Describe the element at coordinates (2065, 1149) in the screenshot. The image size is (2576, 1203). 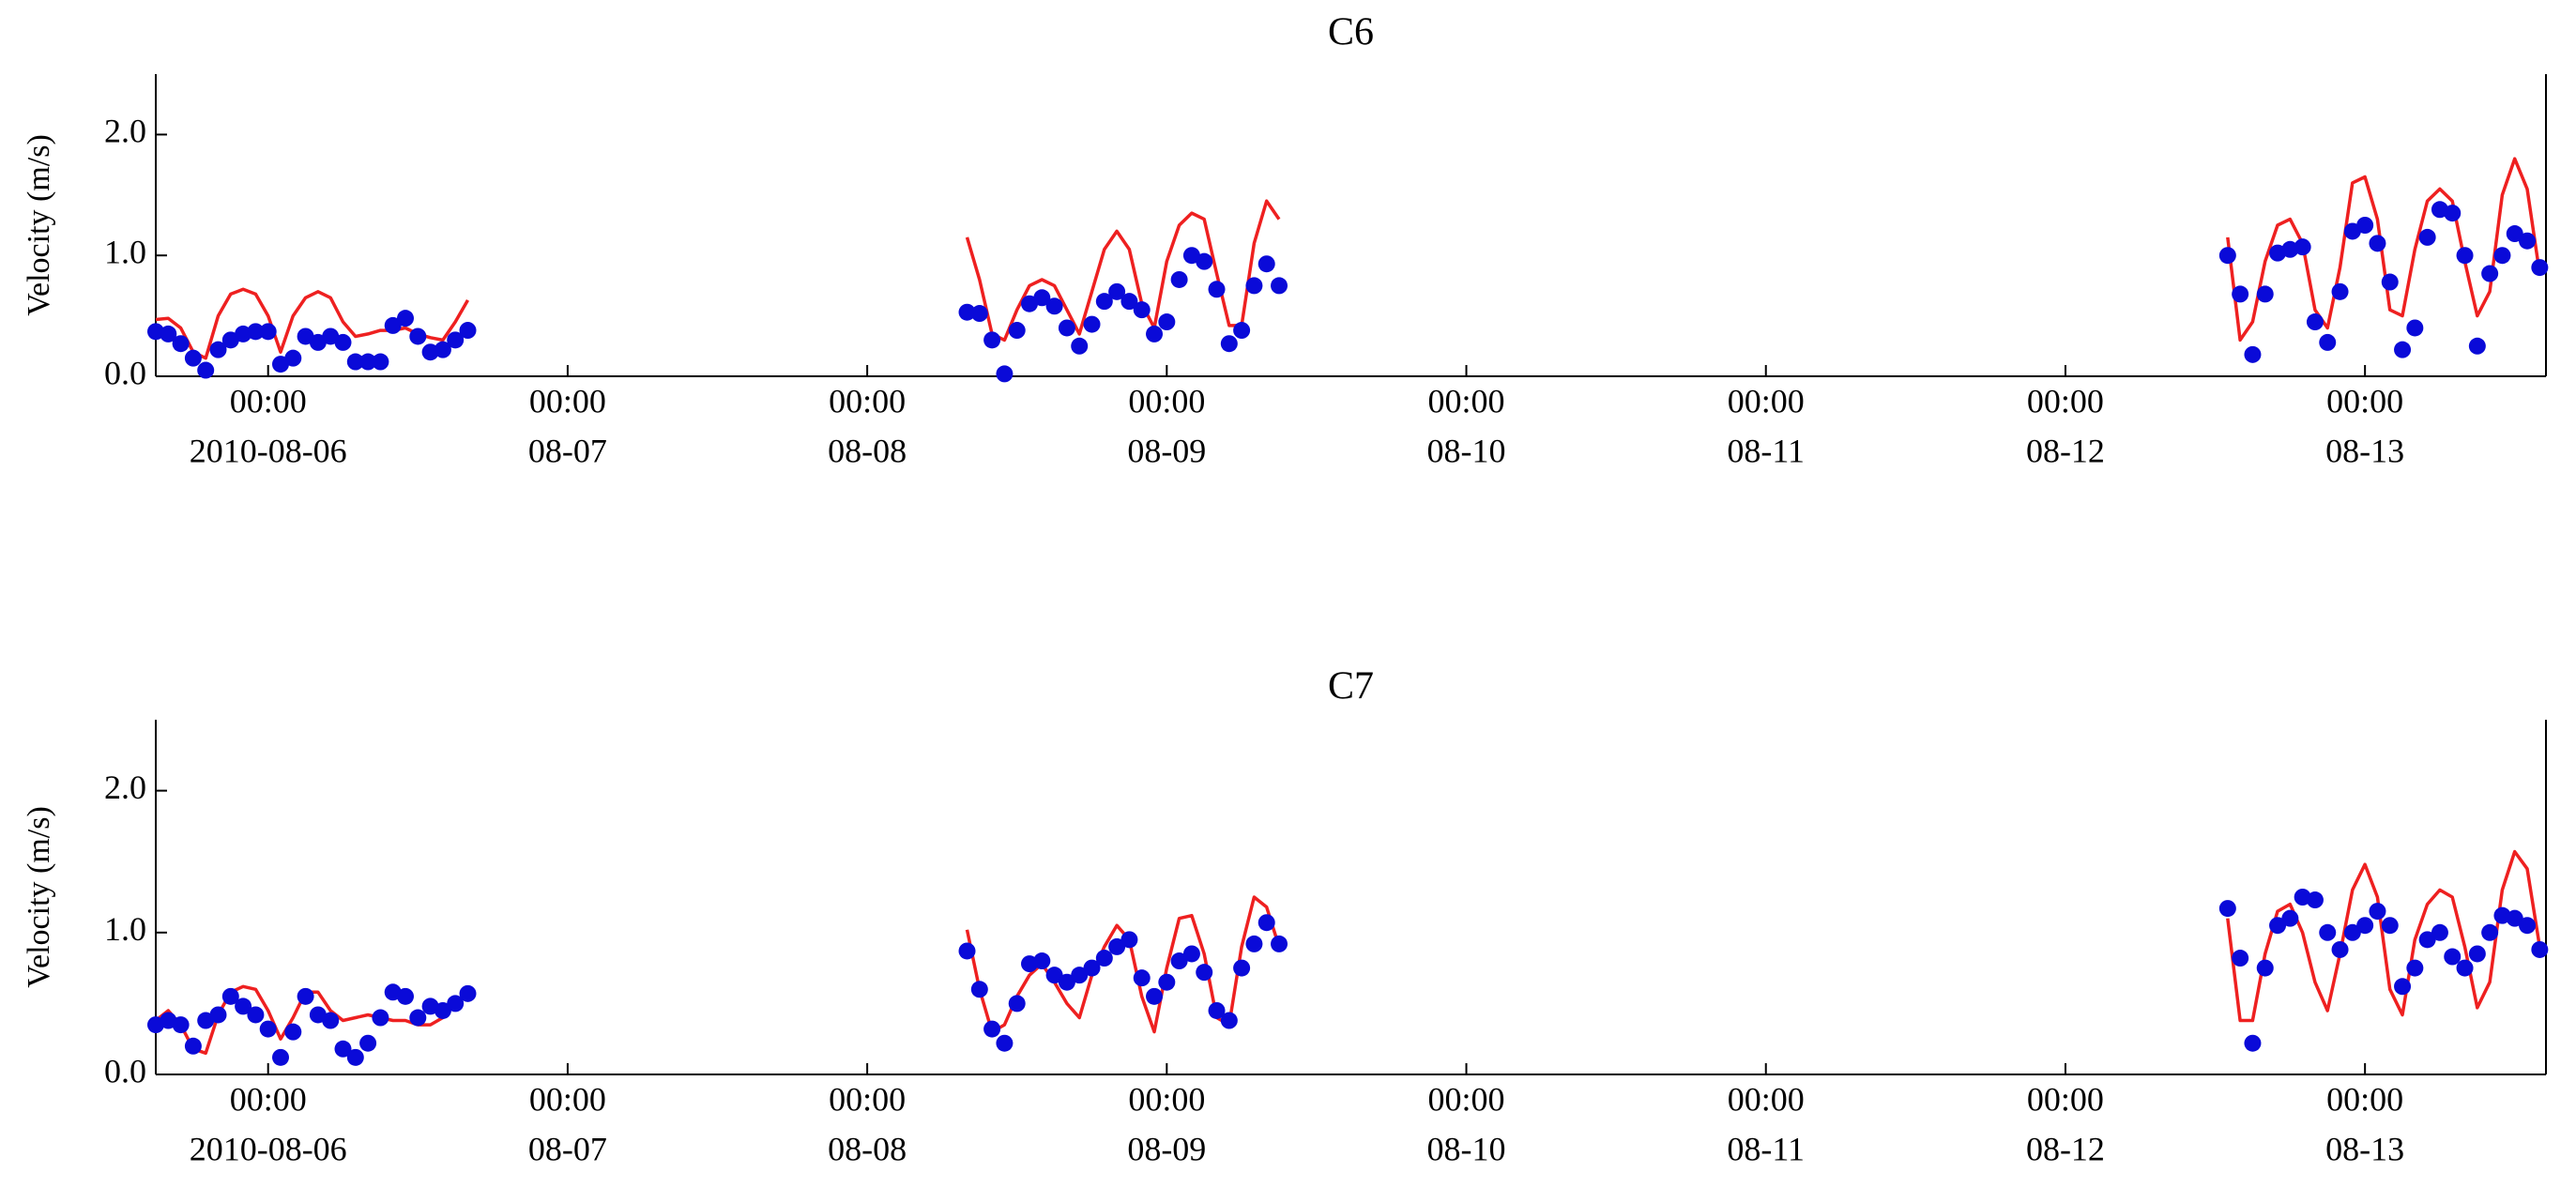
I see `x-tick-label: 08-12` at that location.